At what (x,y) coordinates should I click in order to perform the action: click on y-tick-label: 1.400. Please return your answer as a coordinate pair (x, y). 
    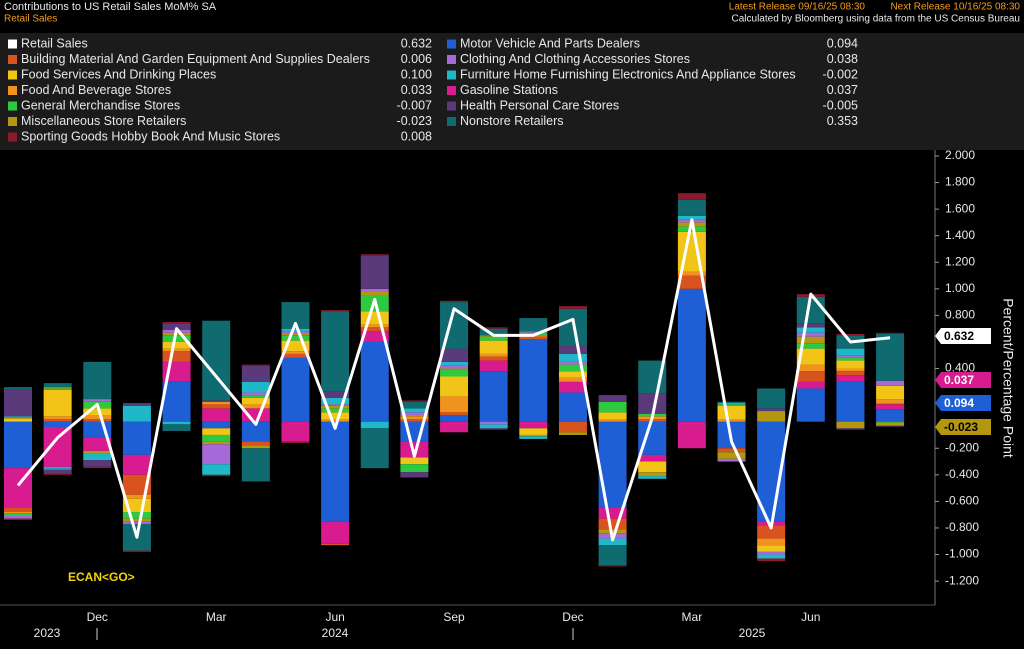
    Looking at the image, I should click on (960, 235).